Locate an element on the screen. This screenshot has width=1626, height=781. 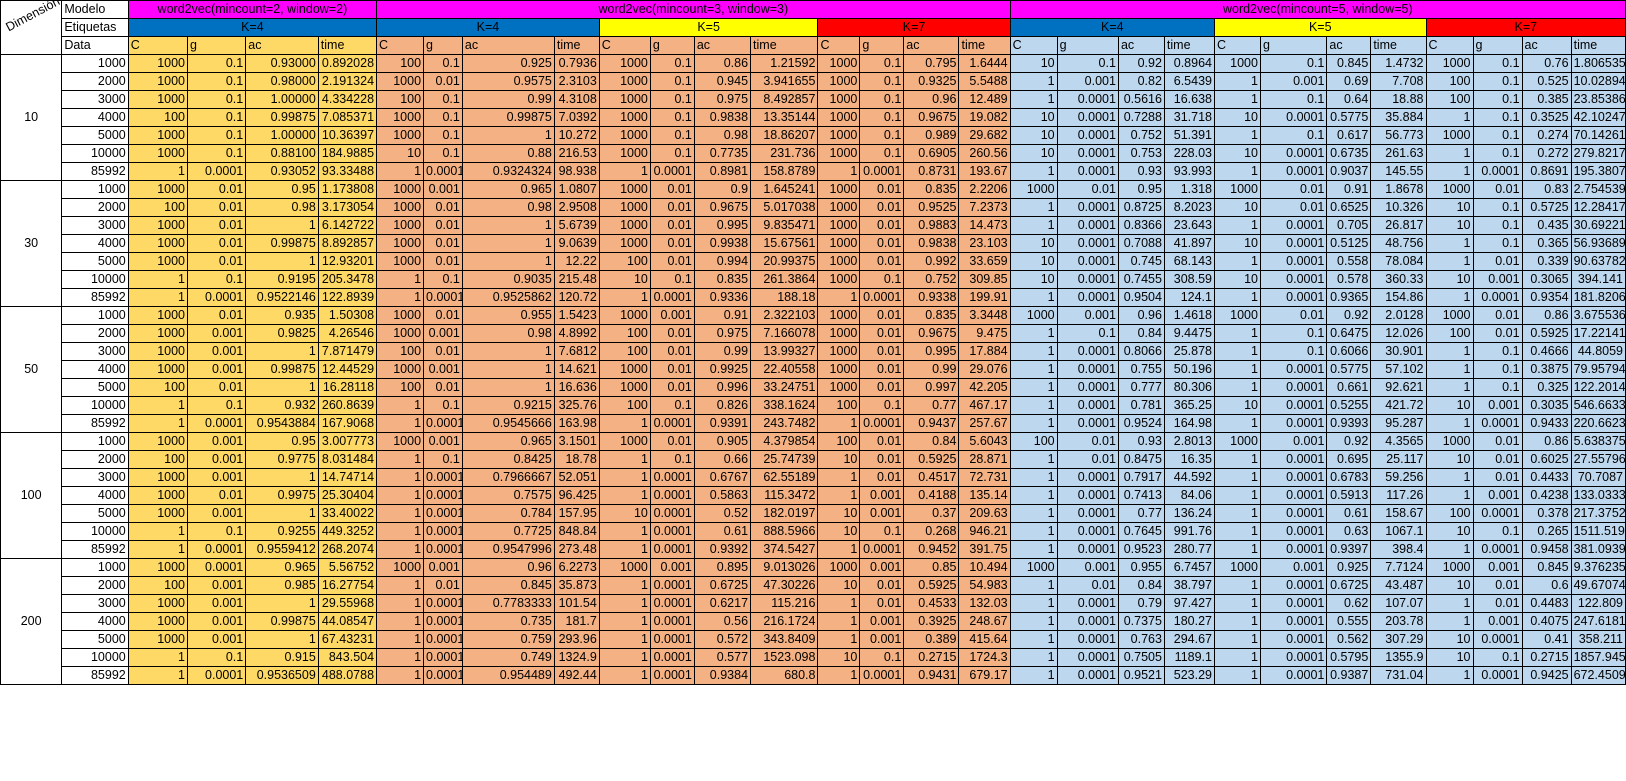
value-cell: 268.2074 is located at coordinates (347, 549).